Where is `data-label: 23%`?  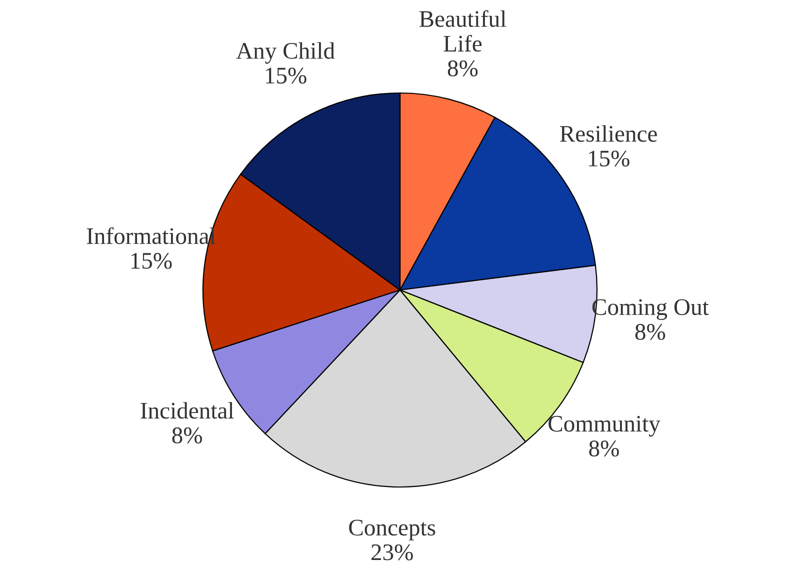
data-label: 23% is located at coordinates (392, 552).